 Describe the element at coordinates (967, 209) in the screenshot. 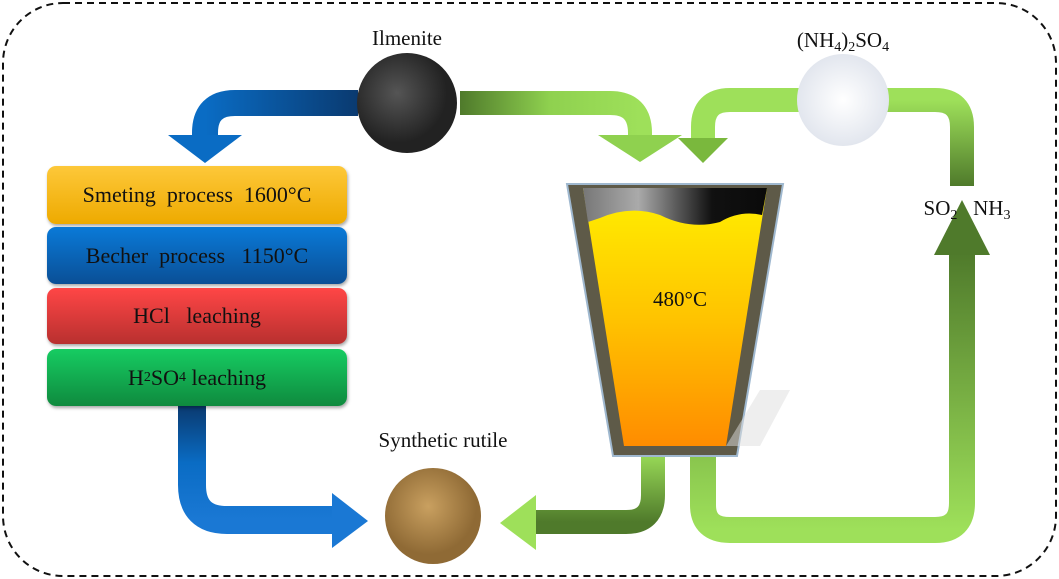

I see `gases-label: SO2 NH3` at that location.